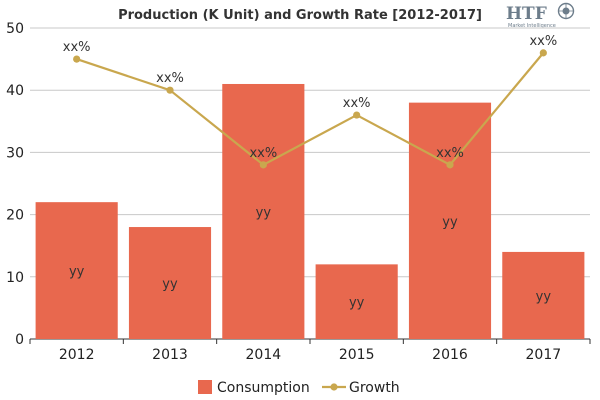 The image size is (600, 400). What do you see at coordinates (334, 387) in the screenshot?
I see `legend-growth-marker` at bounding box center [334, 387].